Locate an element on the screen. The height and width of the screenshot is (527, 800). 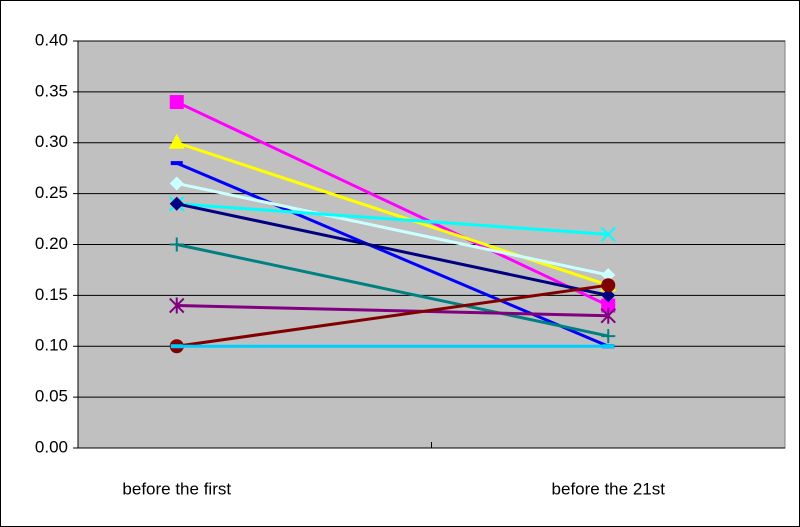
y-tick-label: 0.30 is located at coordinates (51, 141).